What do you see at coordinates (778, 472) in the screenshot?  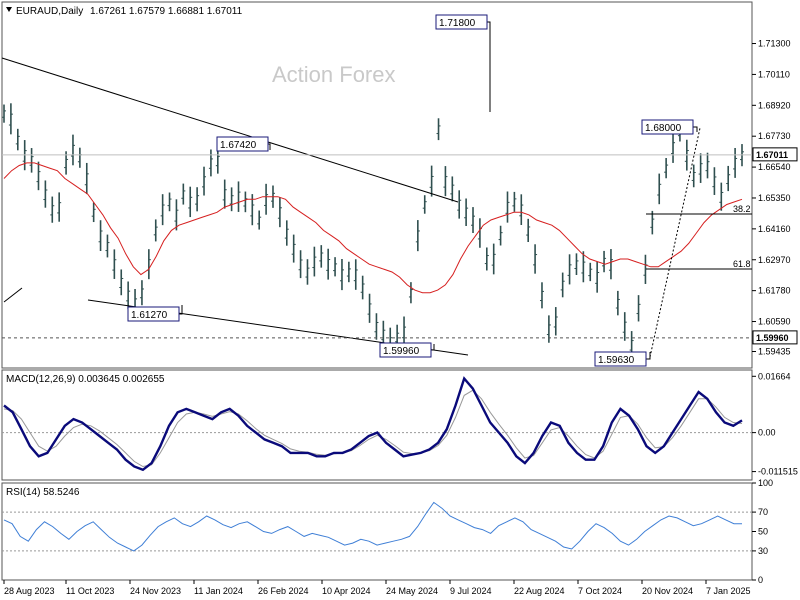 I see `macd-axis-label: -0.011515` at bounding box center [778, 472].